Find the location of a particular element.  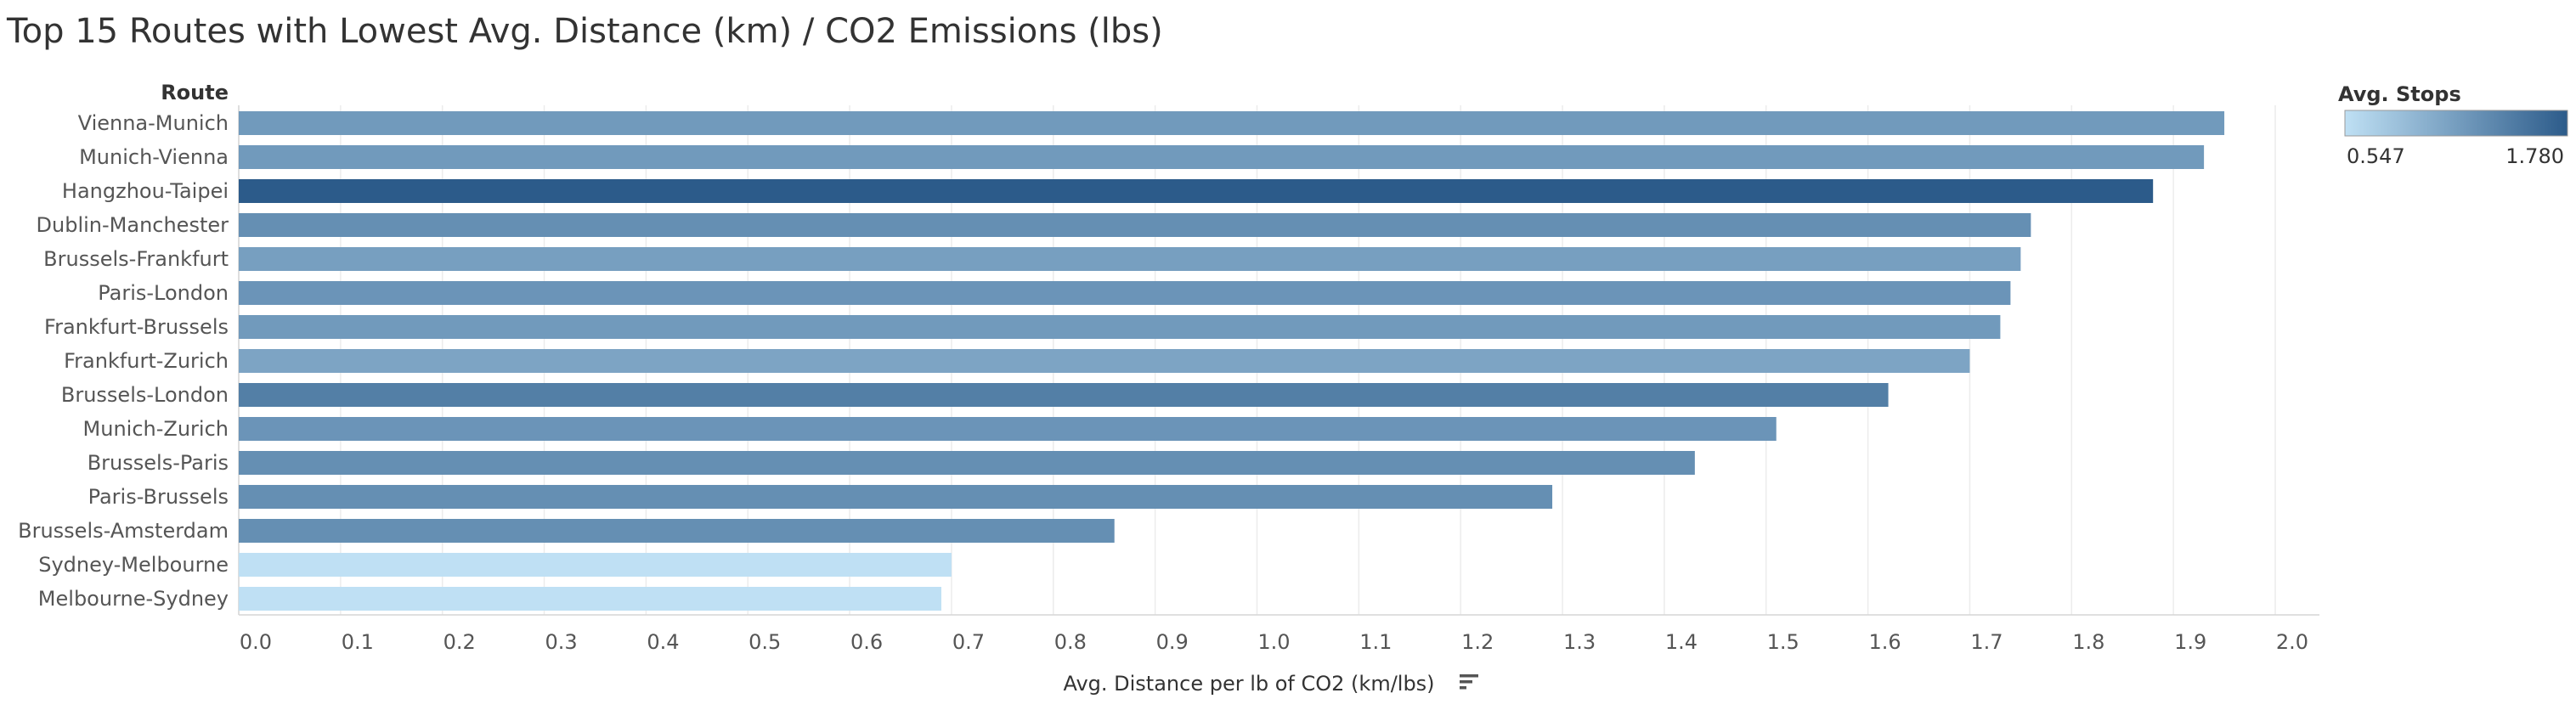

x-tick-label: 0.5 is located at coordinates (765, 642).